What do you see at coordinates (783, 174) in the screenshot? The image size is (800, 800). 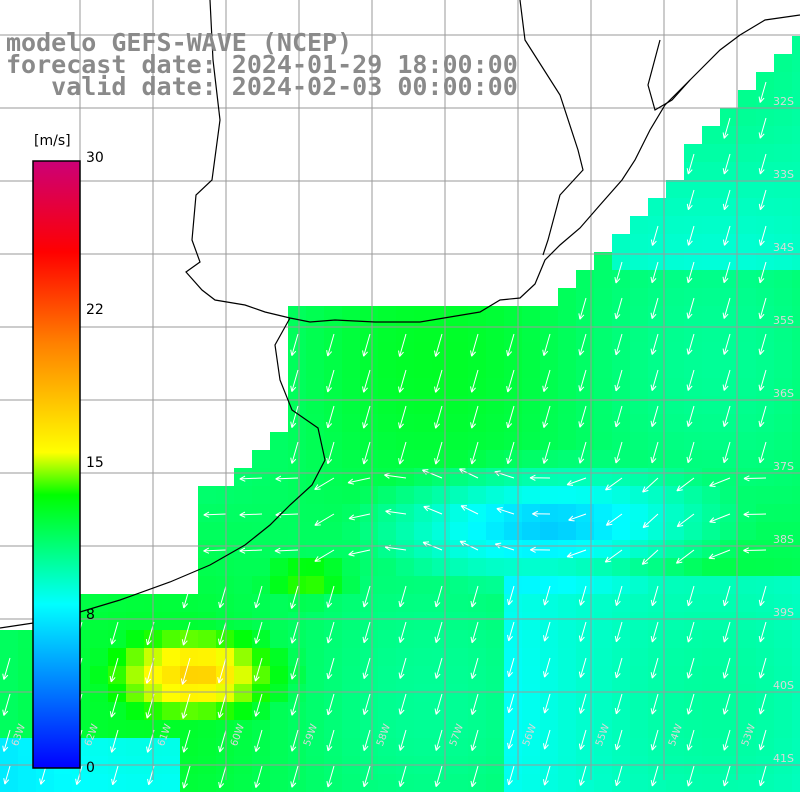 I see `latitude-label: 33S` at bounding box center [783, 174].